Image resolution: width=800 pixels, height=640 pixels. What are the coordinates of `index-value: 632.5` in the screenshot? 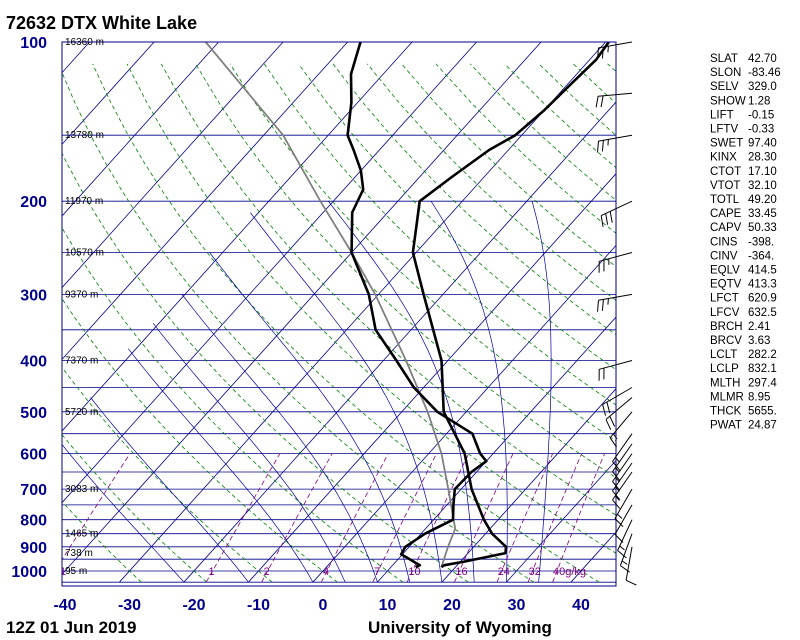 It's located at (762, 313).